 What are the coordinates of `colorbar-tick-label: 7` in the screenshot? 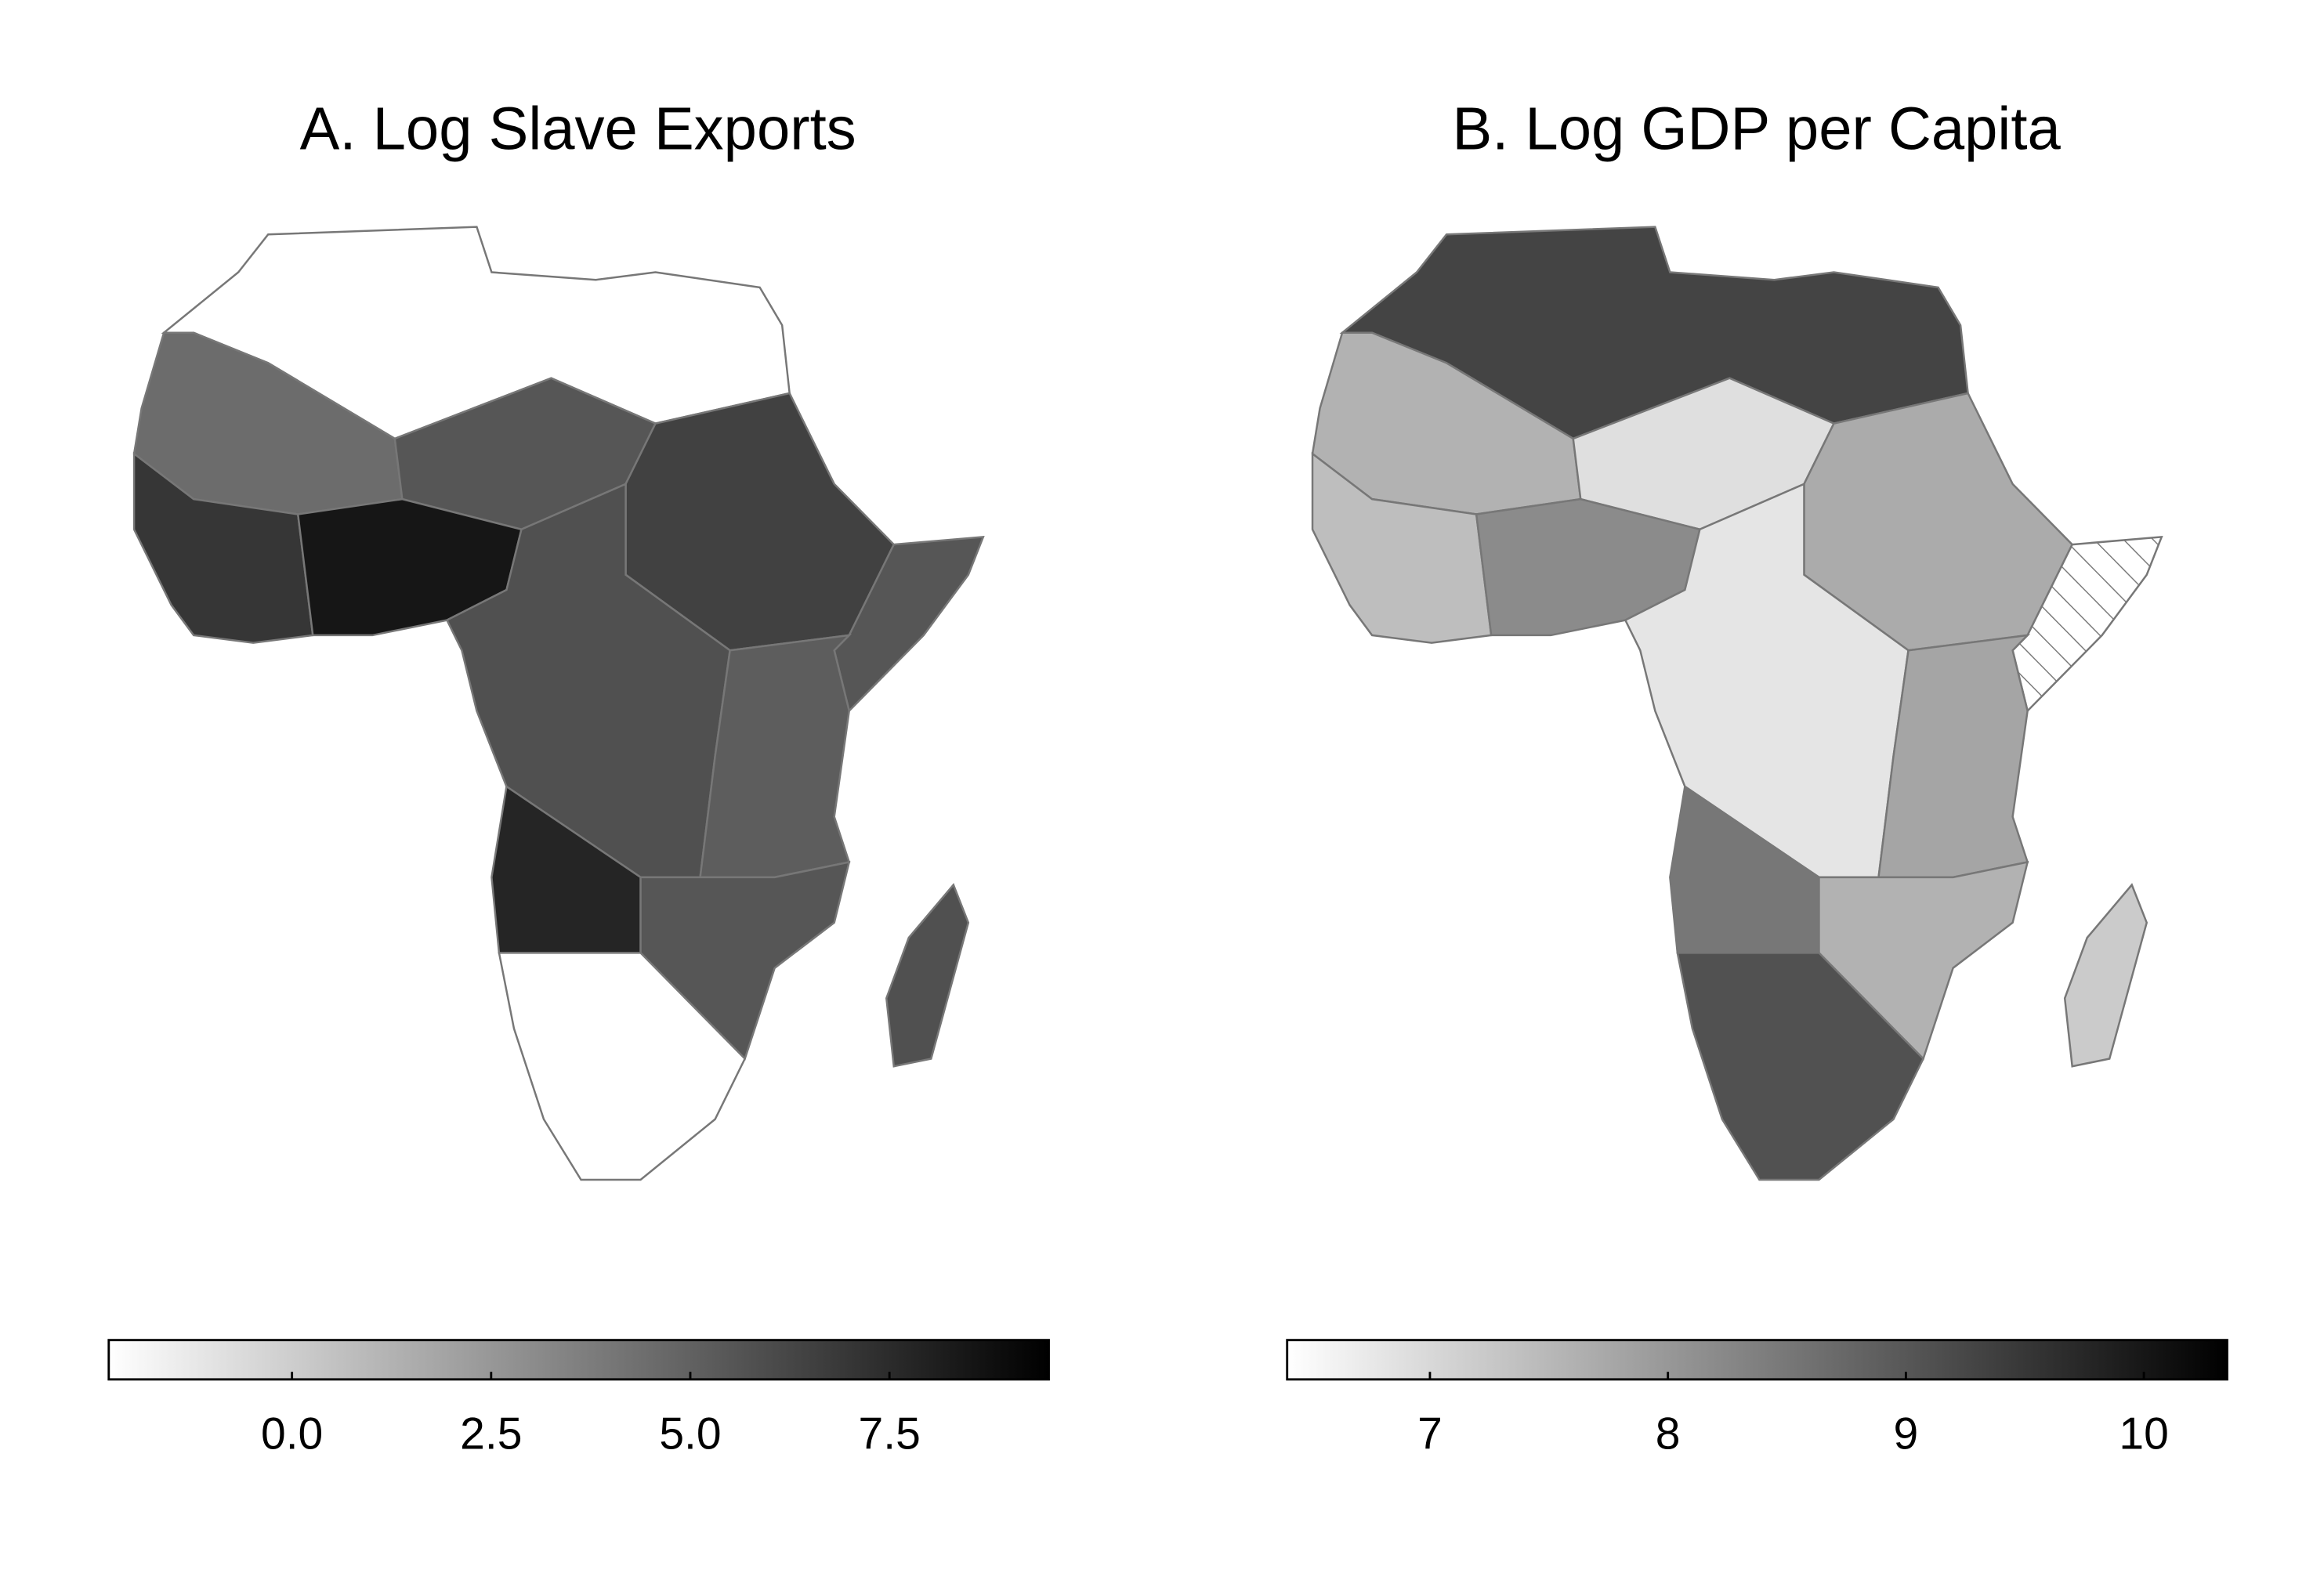 It's located at (1430, 1433).